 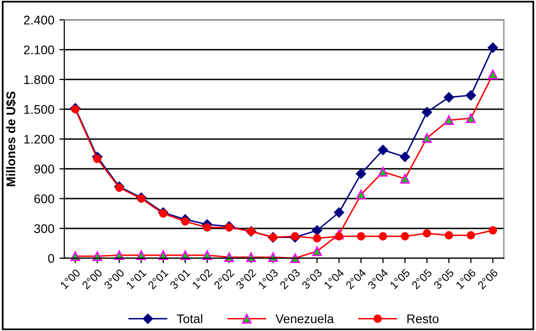 What do you see at coordinates (305, 319) in the screenshot?
I see `legend-label: Venezuela` at bounding box center [305, 319].